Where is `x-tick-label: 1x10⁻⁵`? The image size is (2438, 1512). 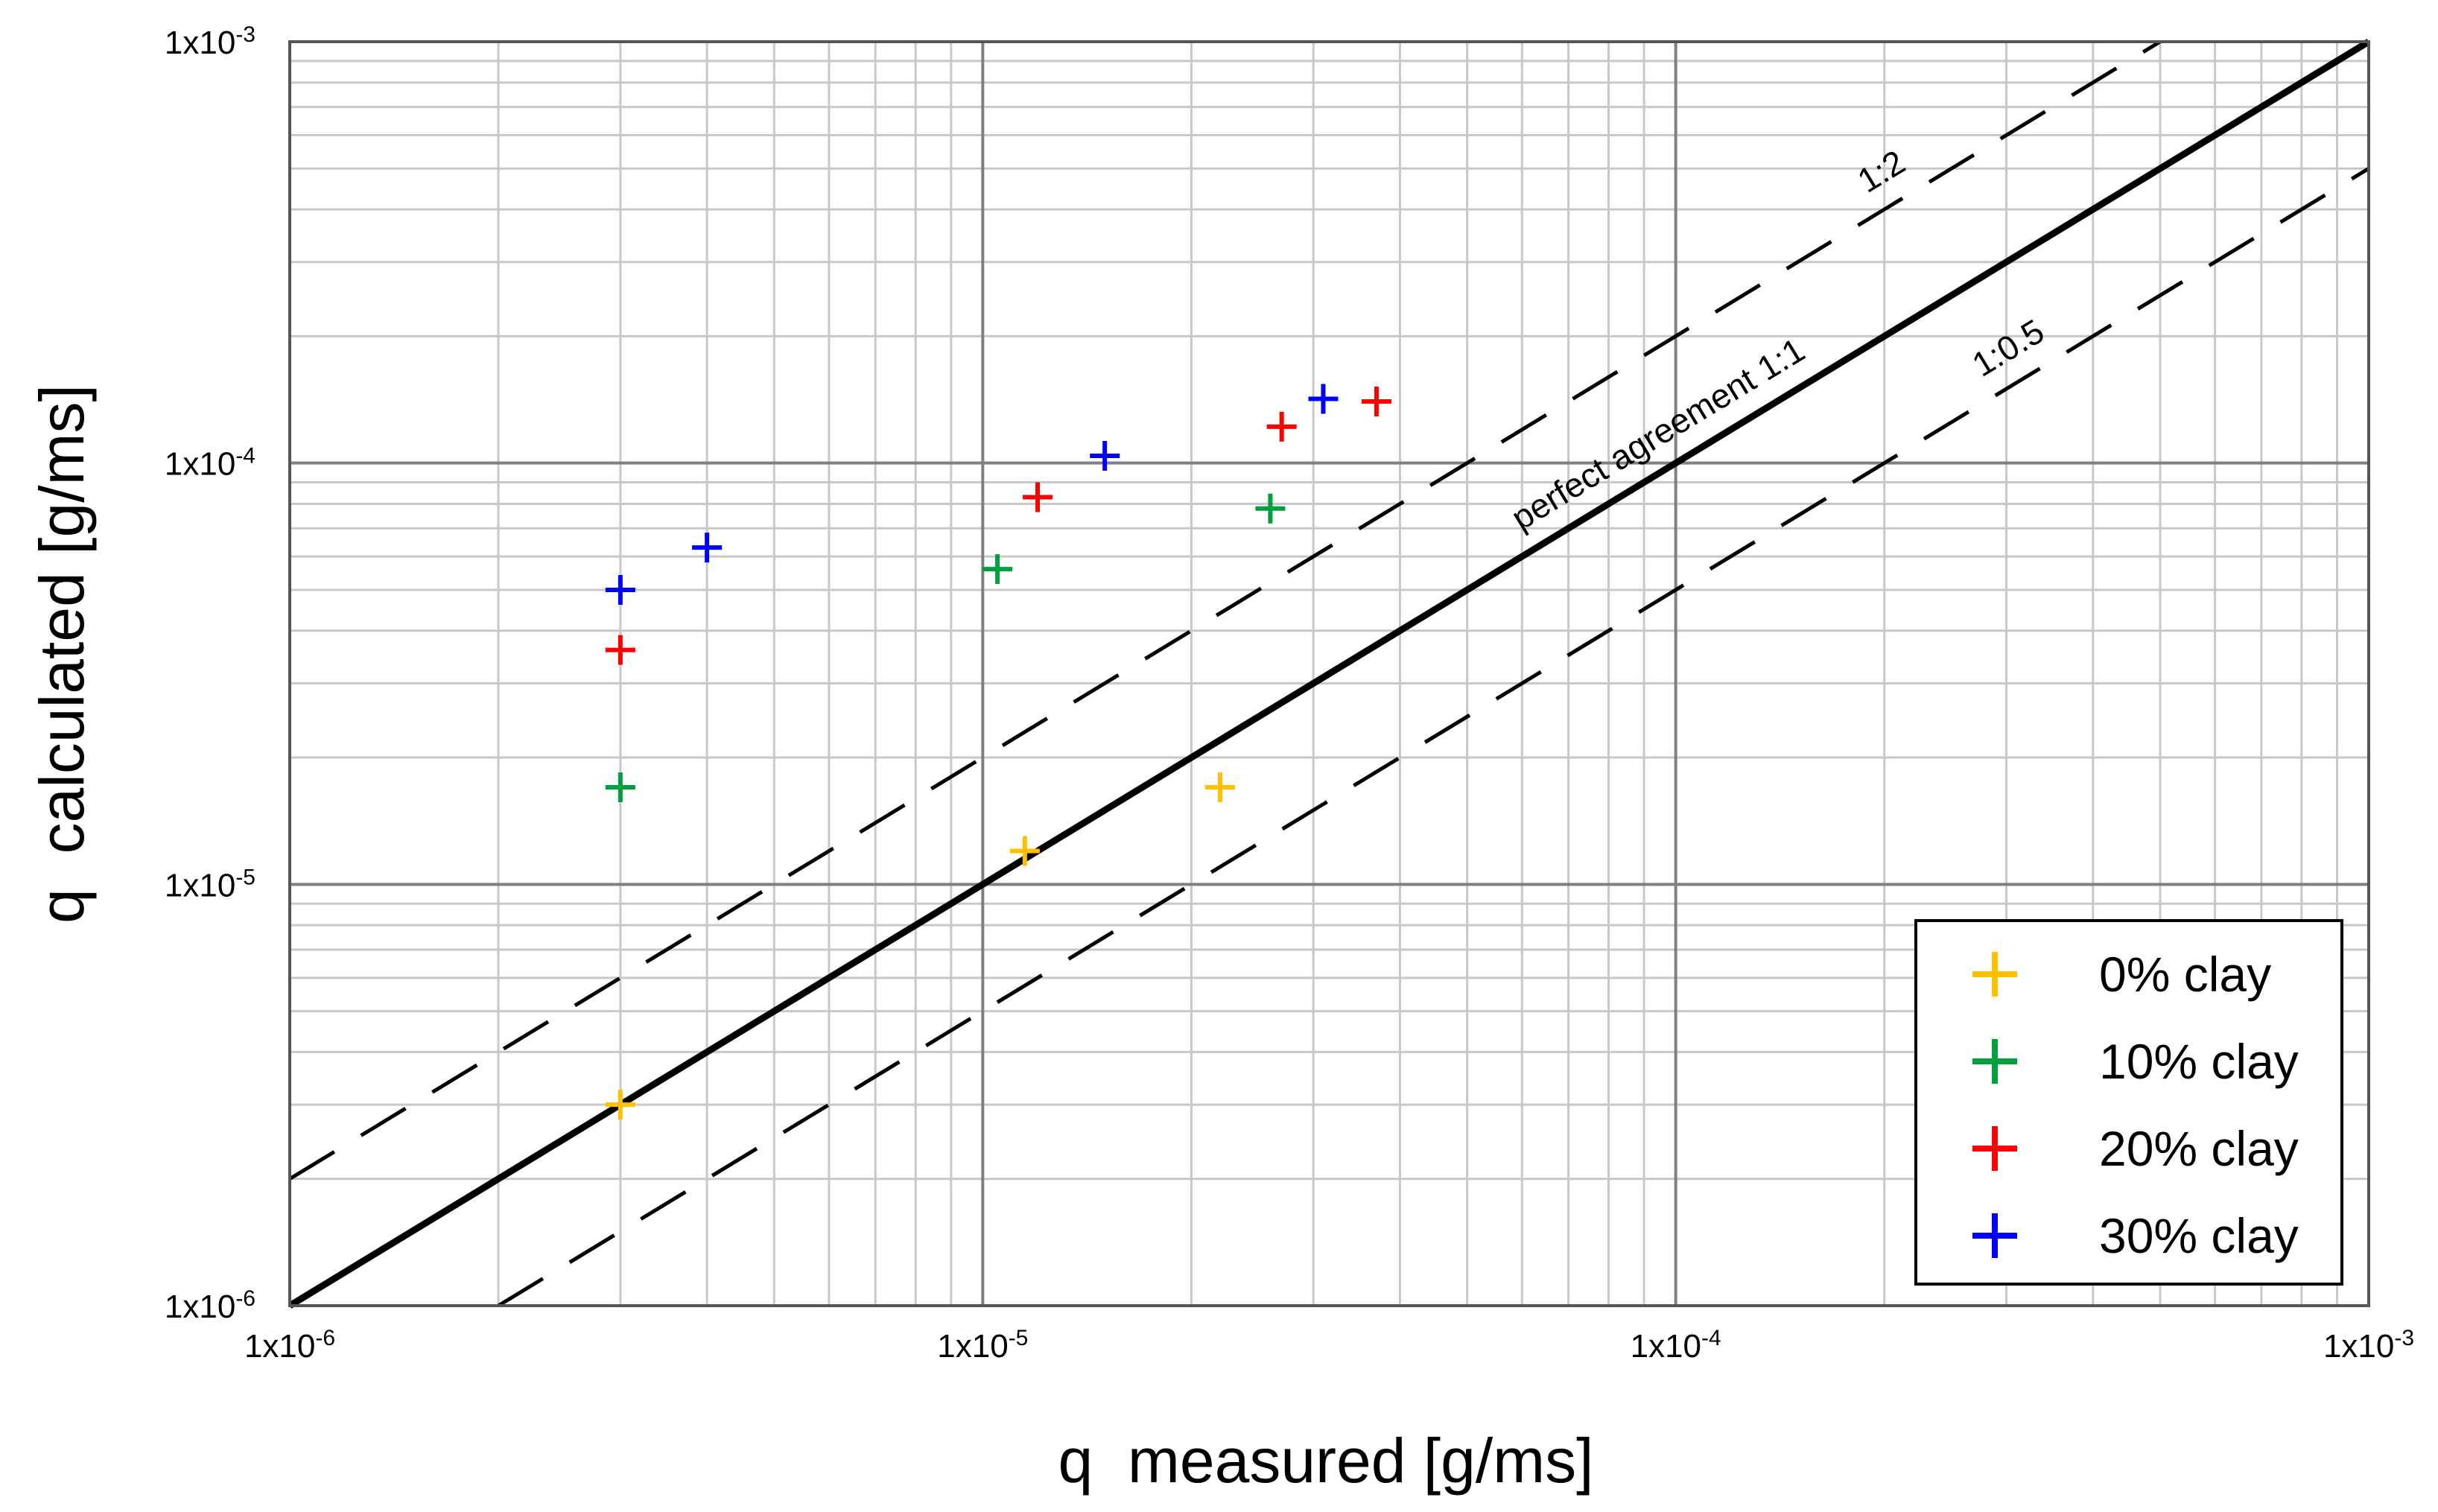
x-tick-label: 1x10⁻⁵ is located at coordinates (982, 1345).